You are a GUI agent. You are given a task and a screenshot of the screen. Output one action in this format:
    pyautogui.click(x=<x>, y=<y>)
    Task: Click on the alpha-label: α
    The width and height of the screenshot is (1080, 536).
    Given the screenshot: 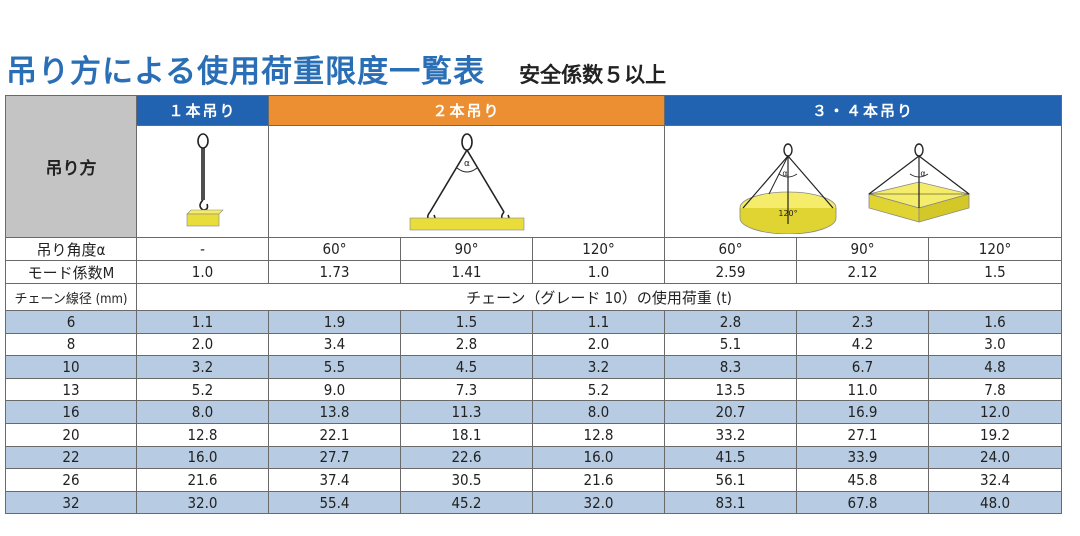 What is the action you would take?
    pyautogui.click(x=467, y=164)
    